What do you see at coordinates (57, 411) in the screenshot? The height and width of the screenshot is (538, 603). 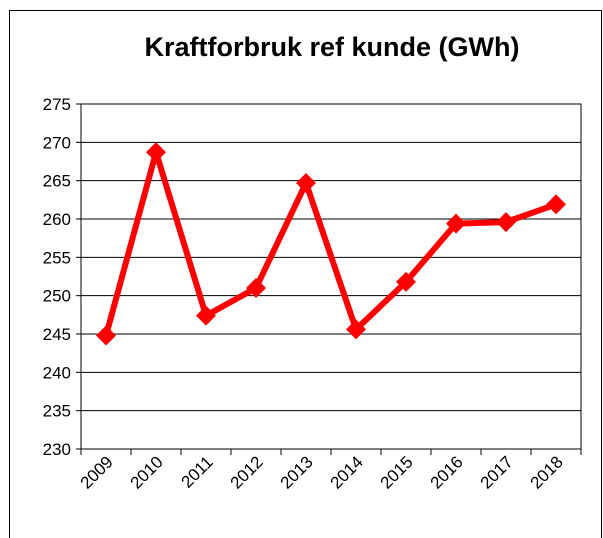 I see `y-tick-label: 235` at bounding box center [57, 411].